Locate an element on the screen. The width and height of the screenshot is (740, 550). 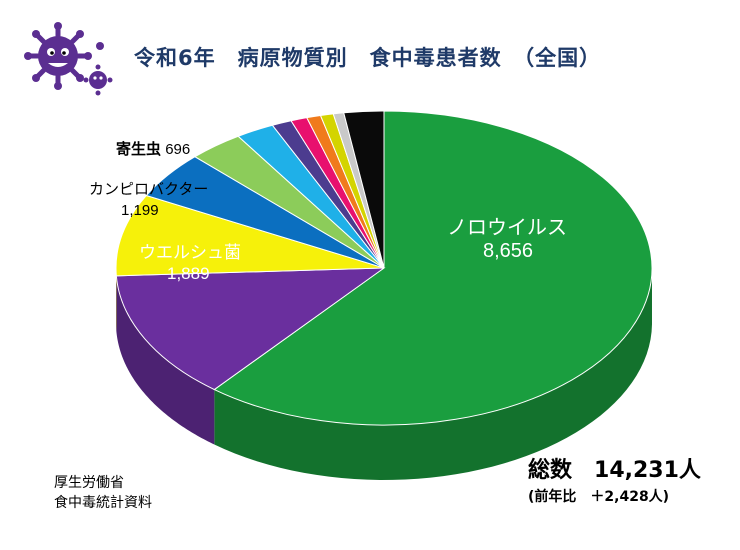
label-parasite: 寄生虫 696 is located at coordinates (153, 148).